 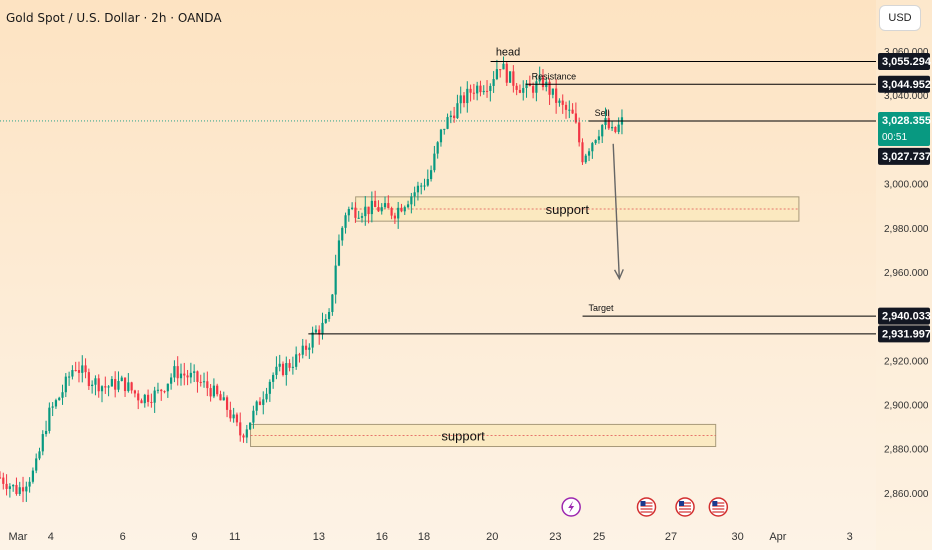 I want to click on time-axis-tick: Mar, so click(x=18, y=537).